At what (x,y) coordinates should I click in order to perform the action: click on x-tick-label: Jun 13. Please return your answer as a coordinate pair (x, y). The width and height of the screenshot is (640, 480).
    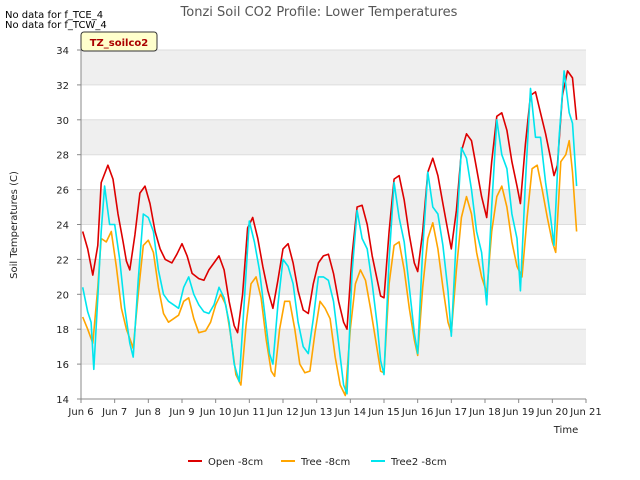
    Looking at the image, I should click on (316, 412).